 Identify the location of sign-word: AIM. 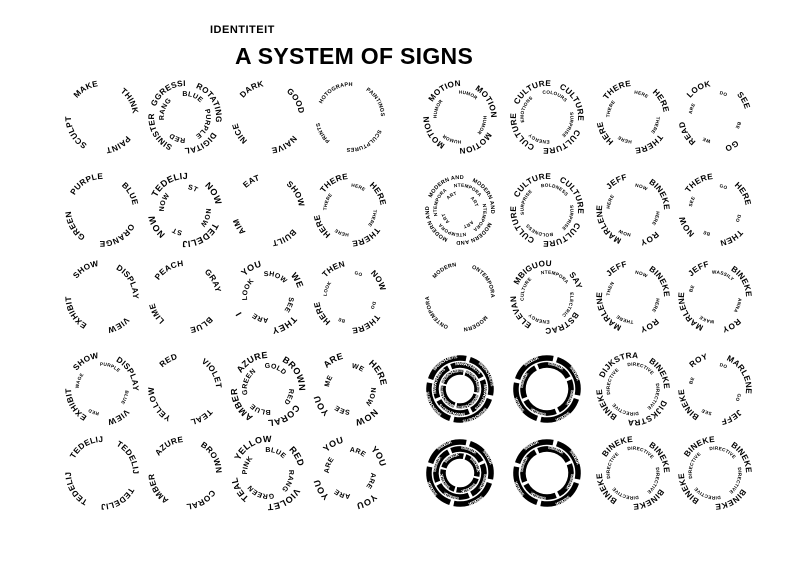
(239, 227).